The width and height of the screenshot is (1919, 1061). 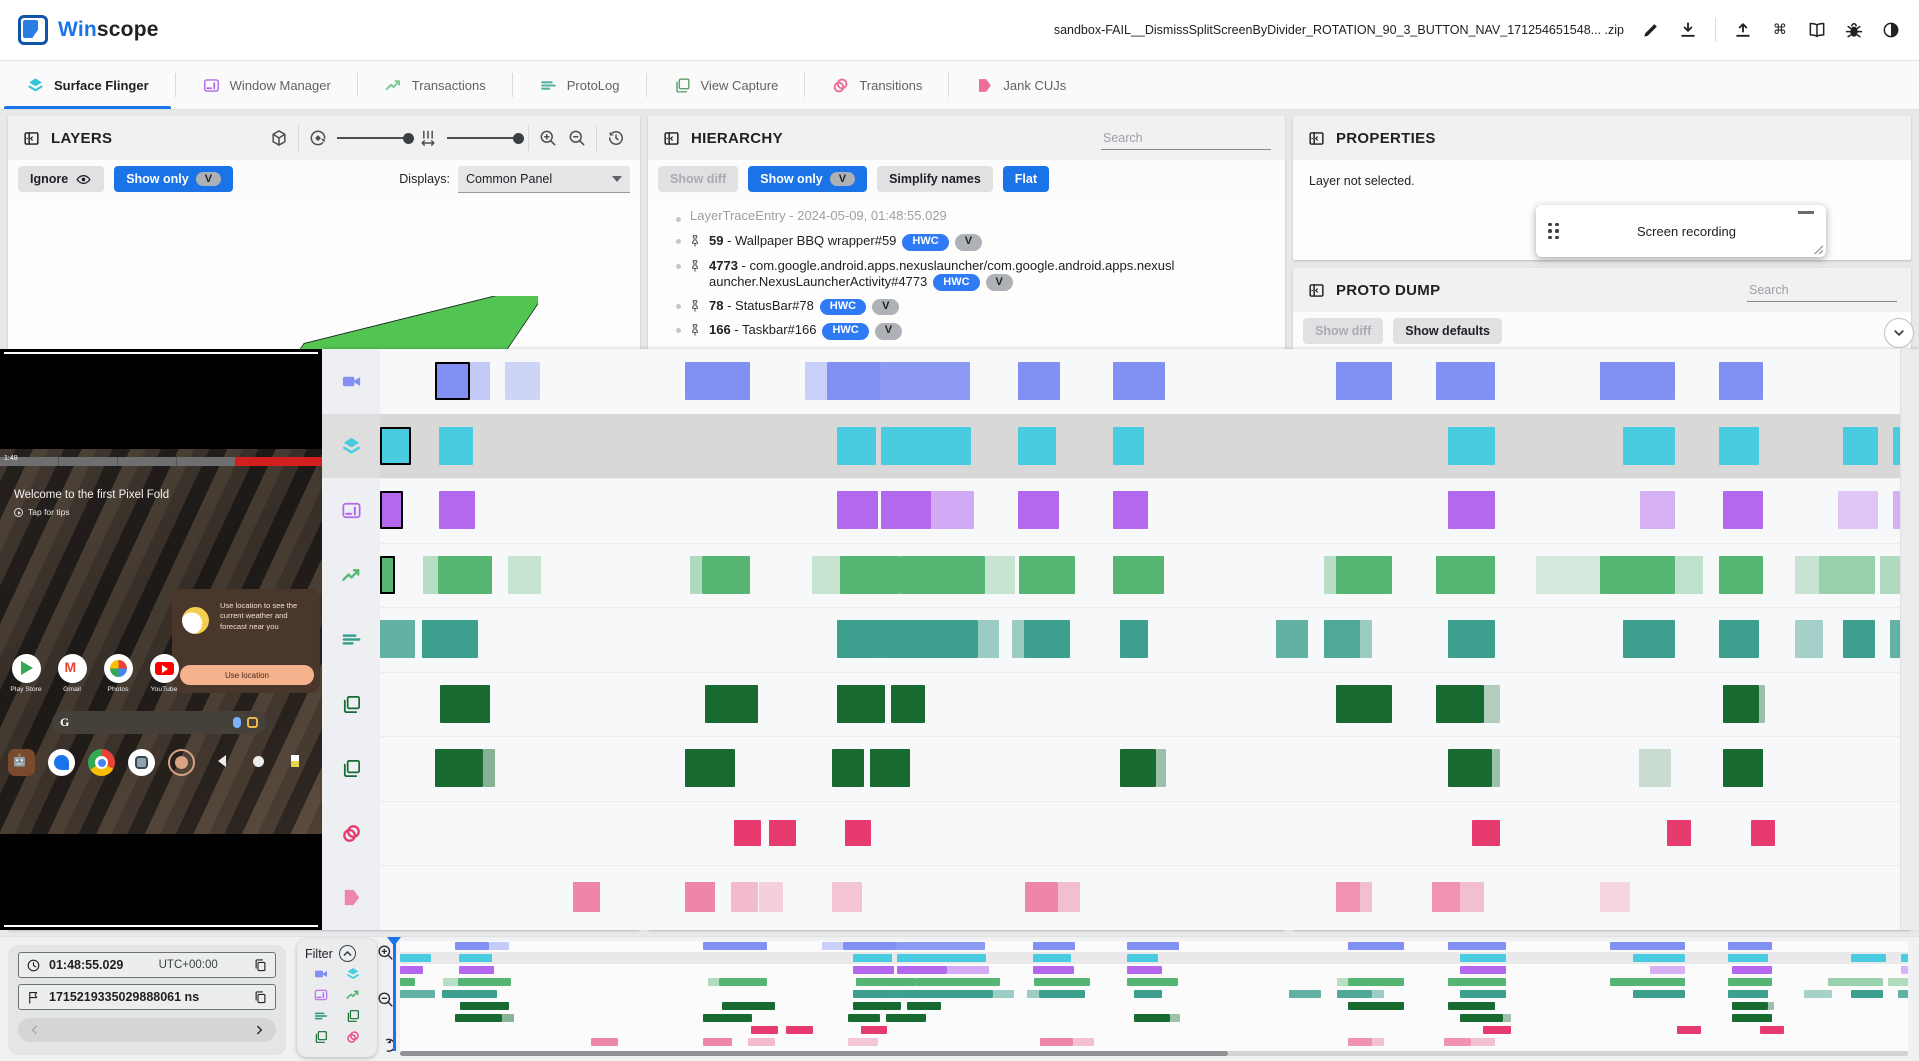 What do you see at coordinates (1651, 30) in the screenshot?
I see `edit-icon` at bounding box center [1651, 30].